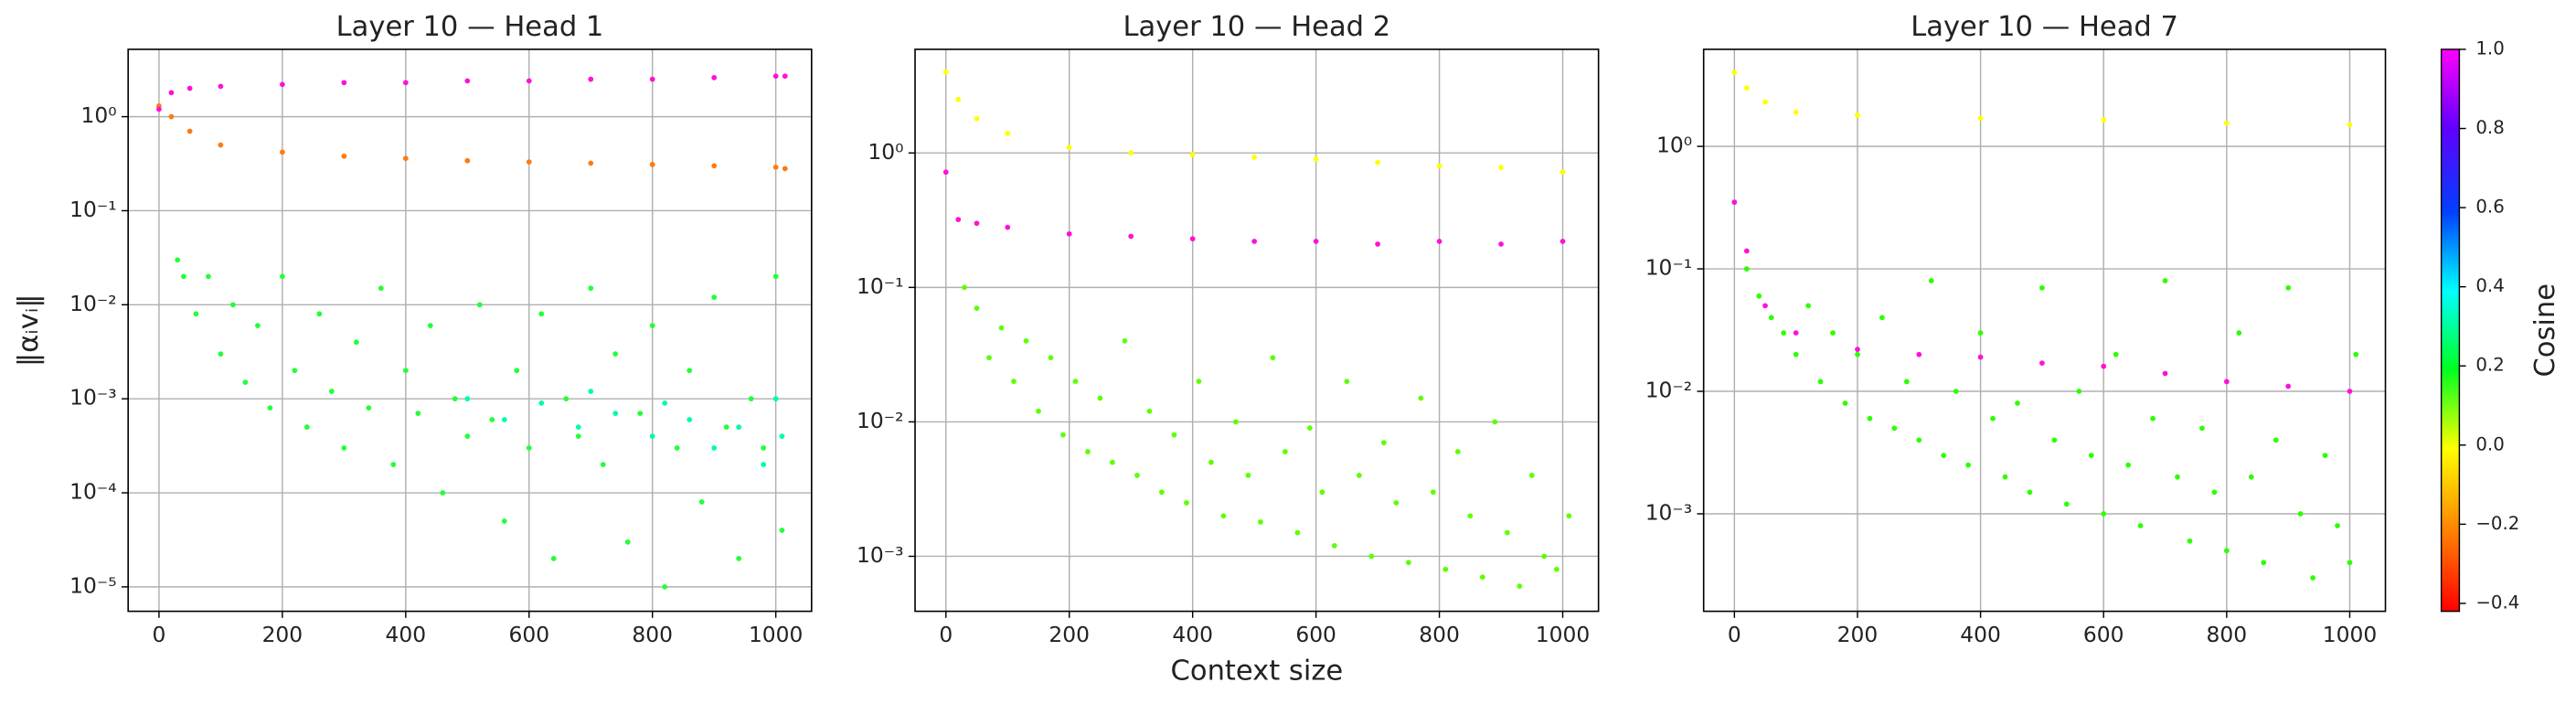 The width and height of the screenshot is (2576, 704). What do you see at coordinates (1668, 390) in the screenshot?
I see `y-tick-label: 10⁻²` at bounding box center [1668, 390].